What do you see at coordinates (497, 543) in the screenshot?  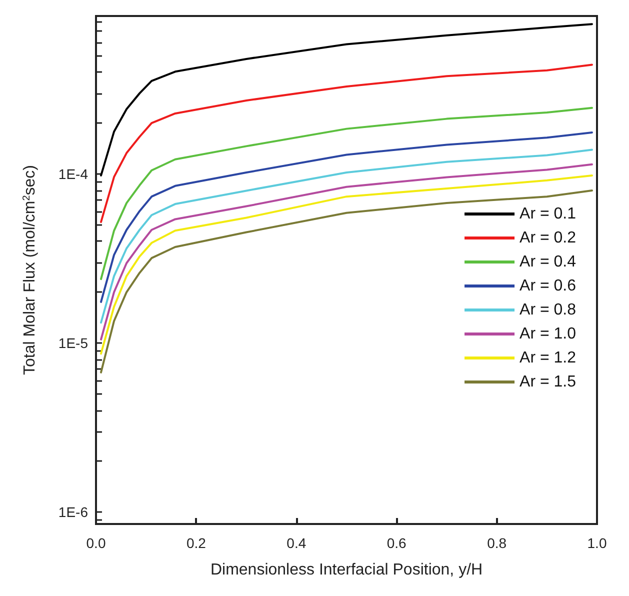 I see `x-tick-label: 0.8` at bounding box center [497, 543].